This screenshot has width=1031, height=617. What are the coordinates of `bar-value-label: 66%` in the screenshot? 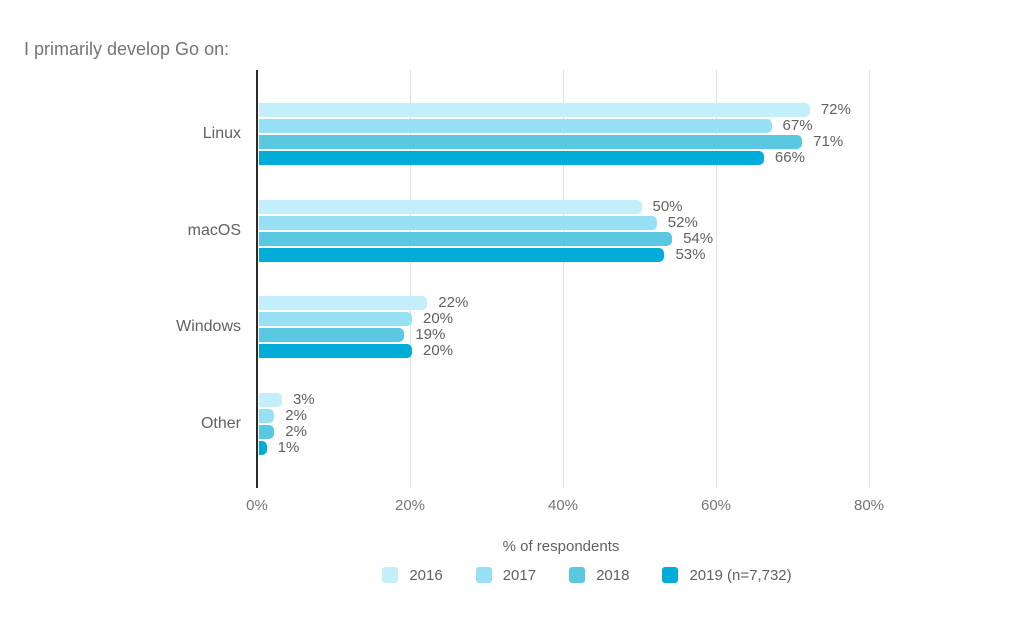 It's located at (789, 157).